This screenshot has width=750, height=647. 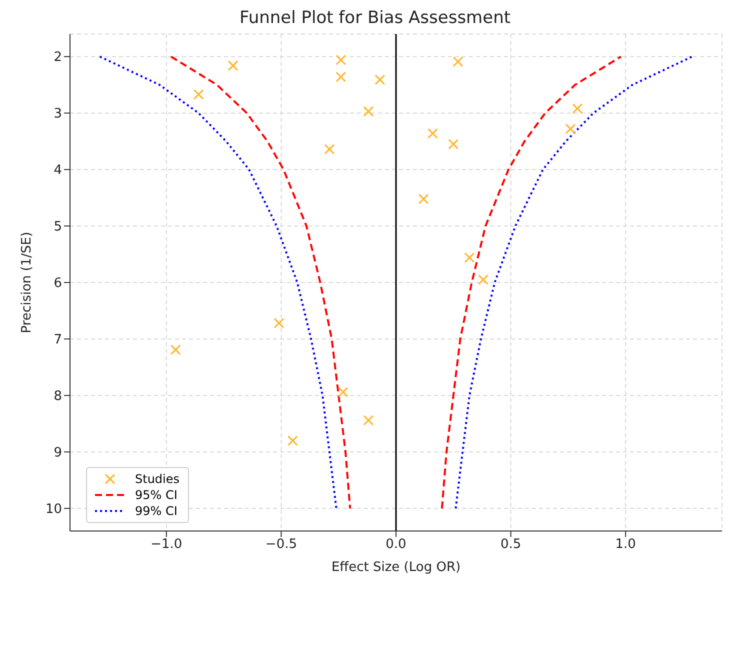 I want to click on y-tick-label: 10, so click(x=53, y=510).